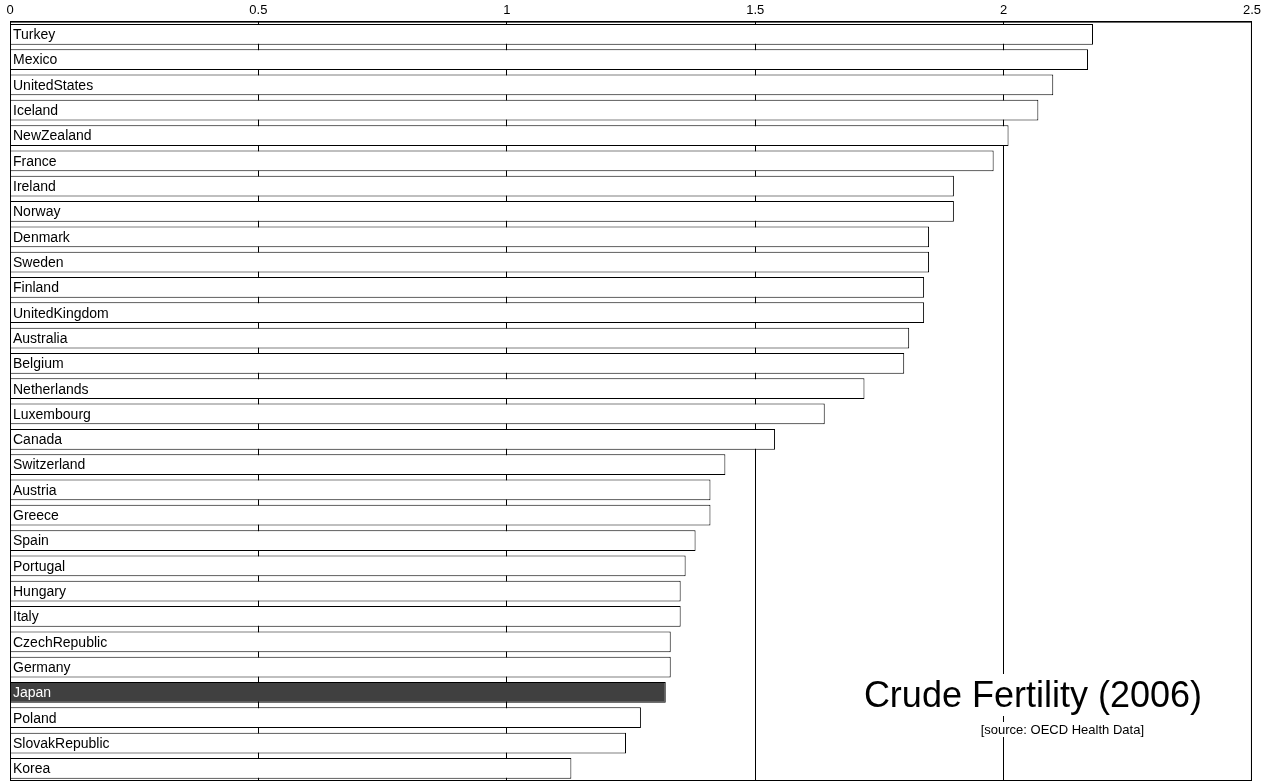  I want to click on y-tick-label: Italy, so click(26, 616).